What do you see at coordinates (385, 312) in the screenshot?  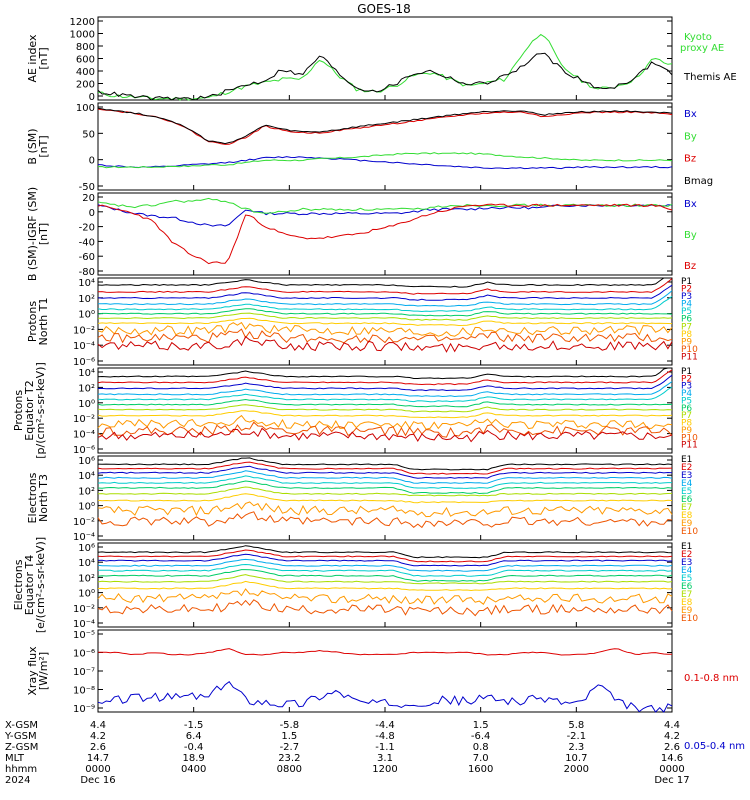 I see `channel-line-p6` at bounding box center [385, 312].